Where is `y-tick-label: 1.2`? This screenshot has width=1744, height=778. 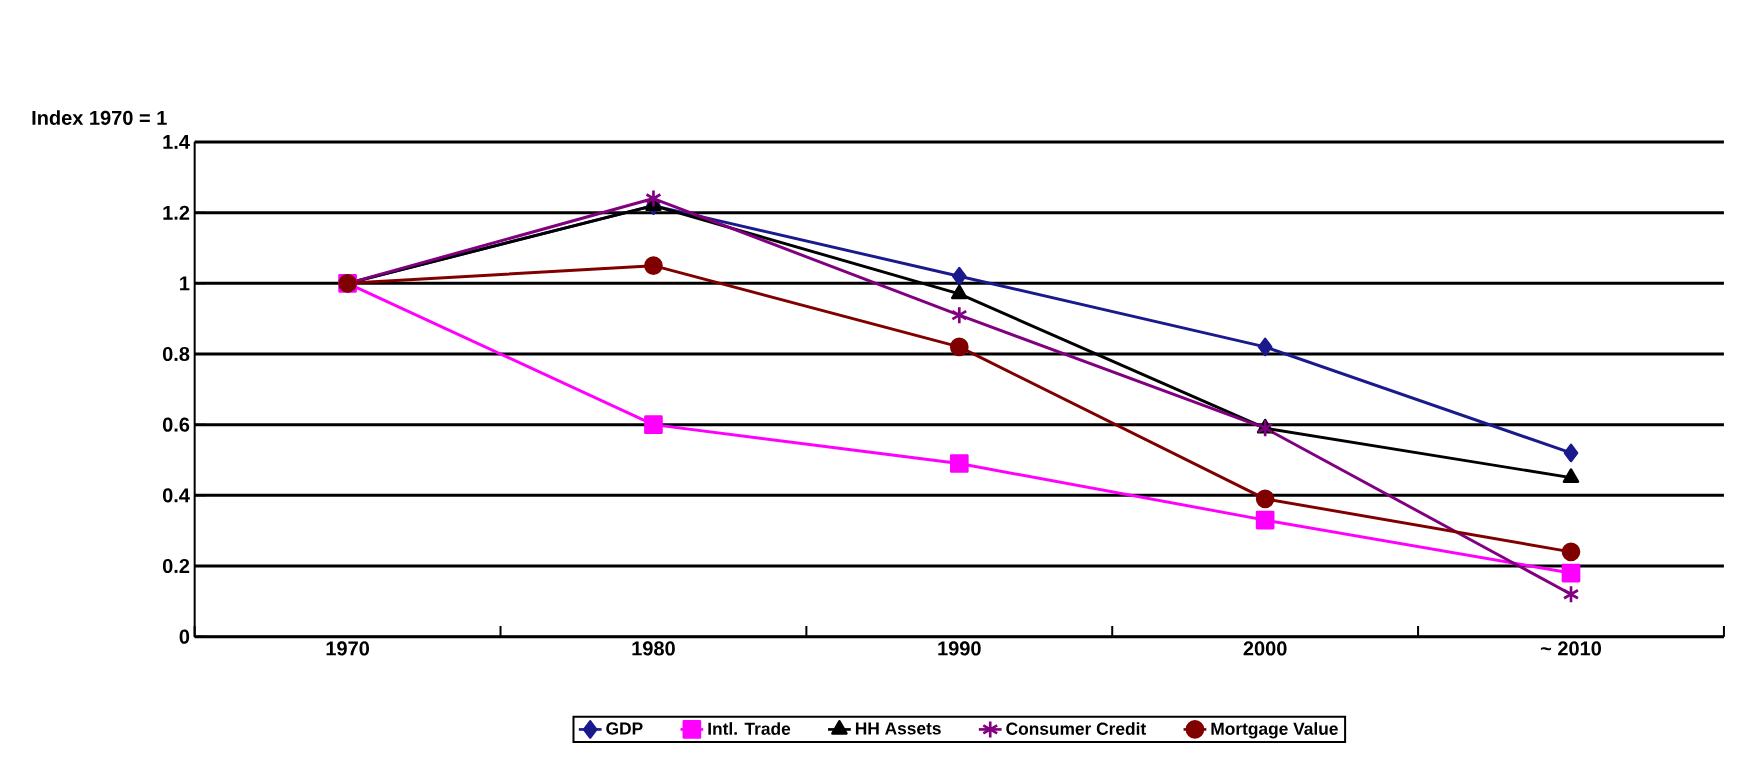 y-tick-label: 1.2 is located at coordinates (176, 212).